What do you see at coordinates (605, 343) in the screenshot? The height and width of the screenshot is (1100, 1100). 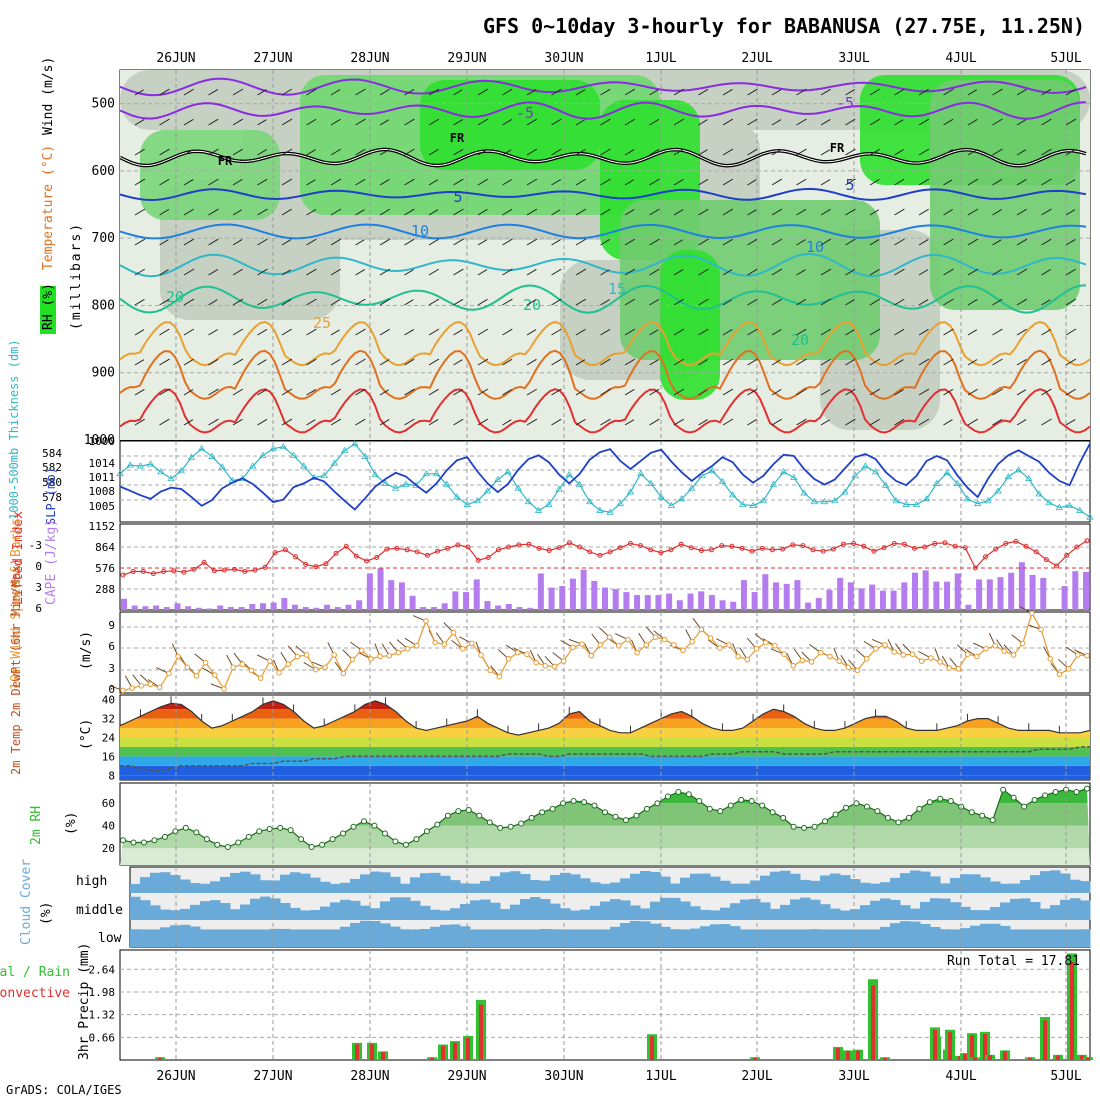 I see `warm-contour` at bounding box center [605, 343].